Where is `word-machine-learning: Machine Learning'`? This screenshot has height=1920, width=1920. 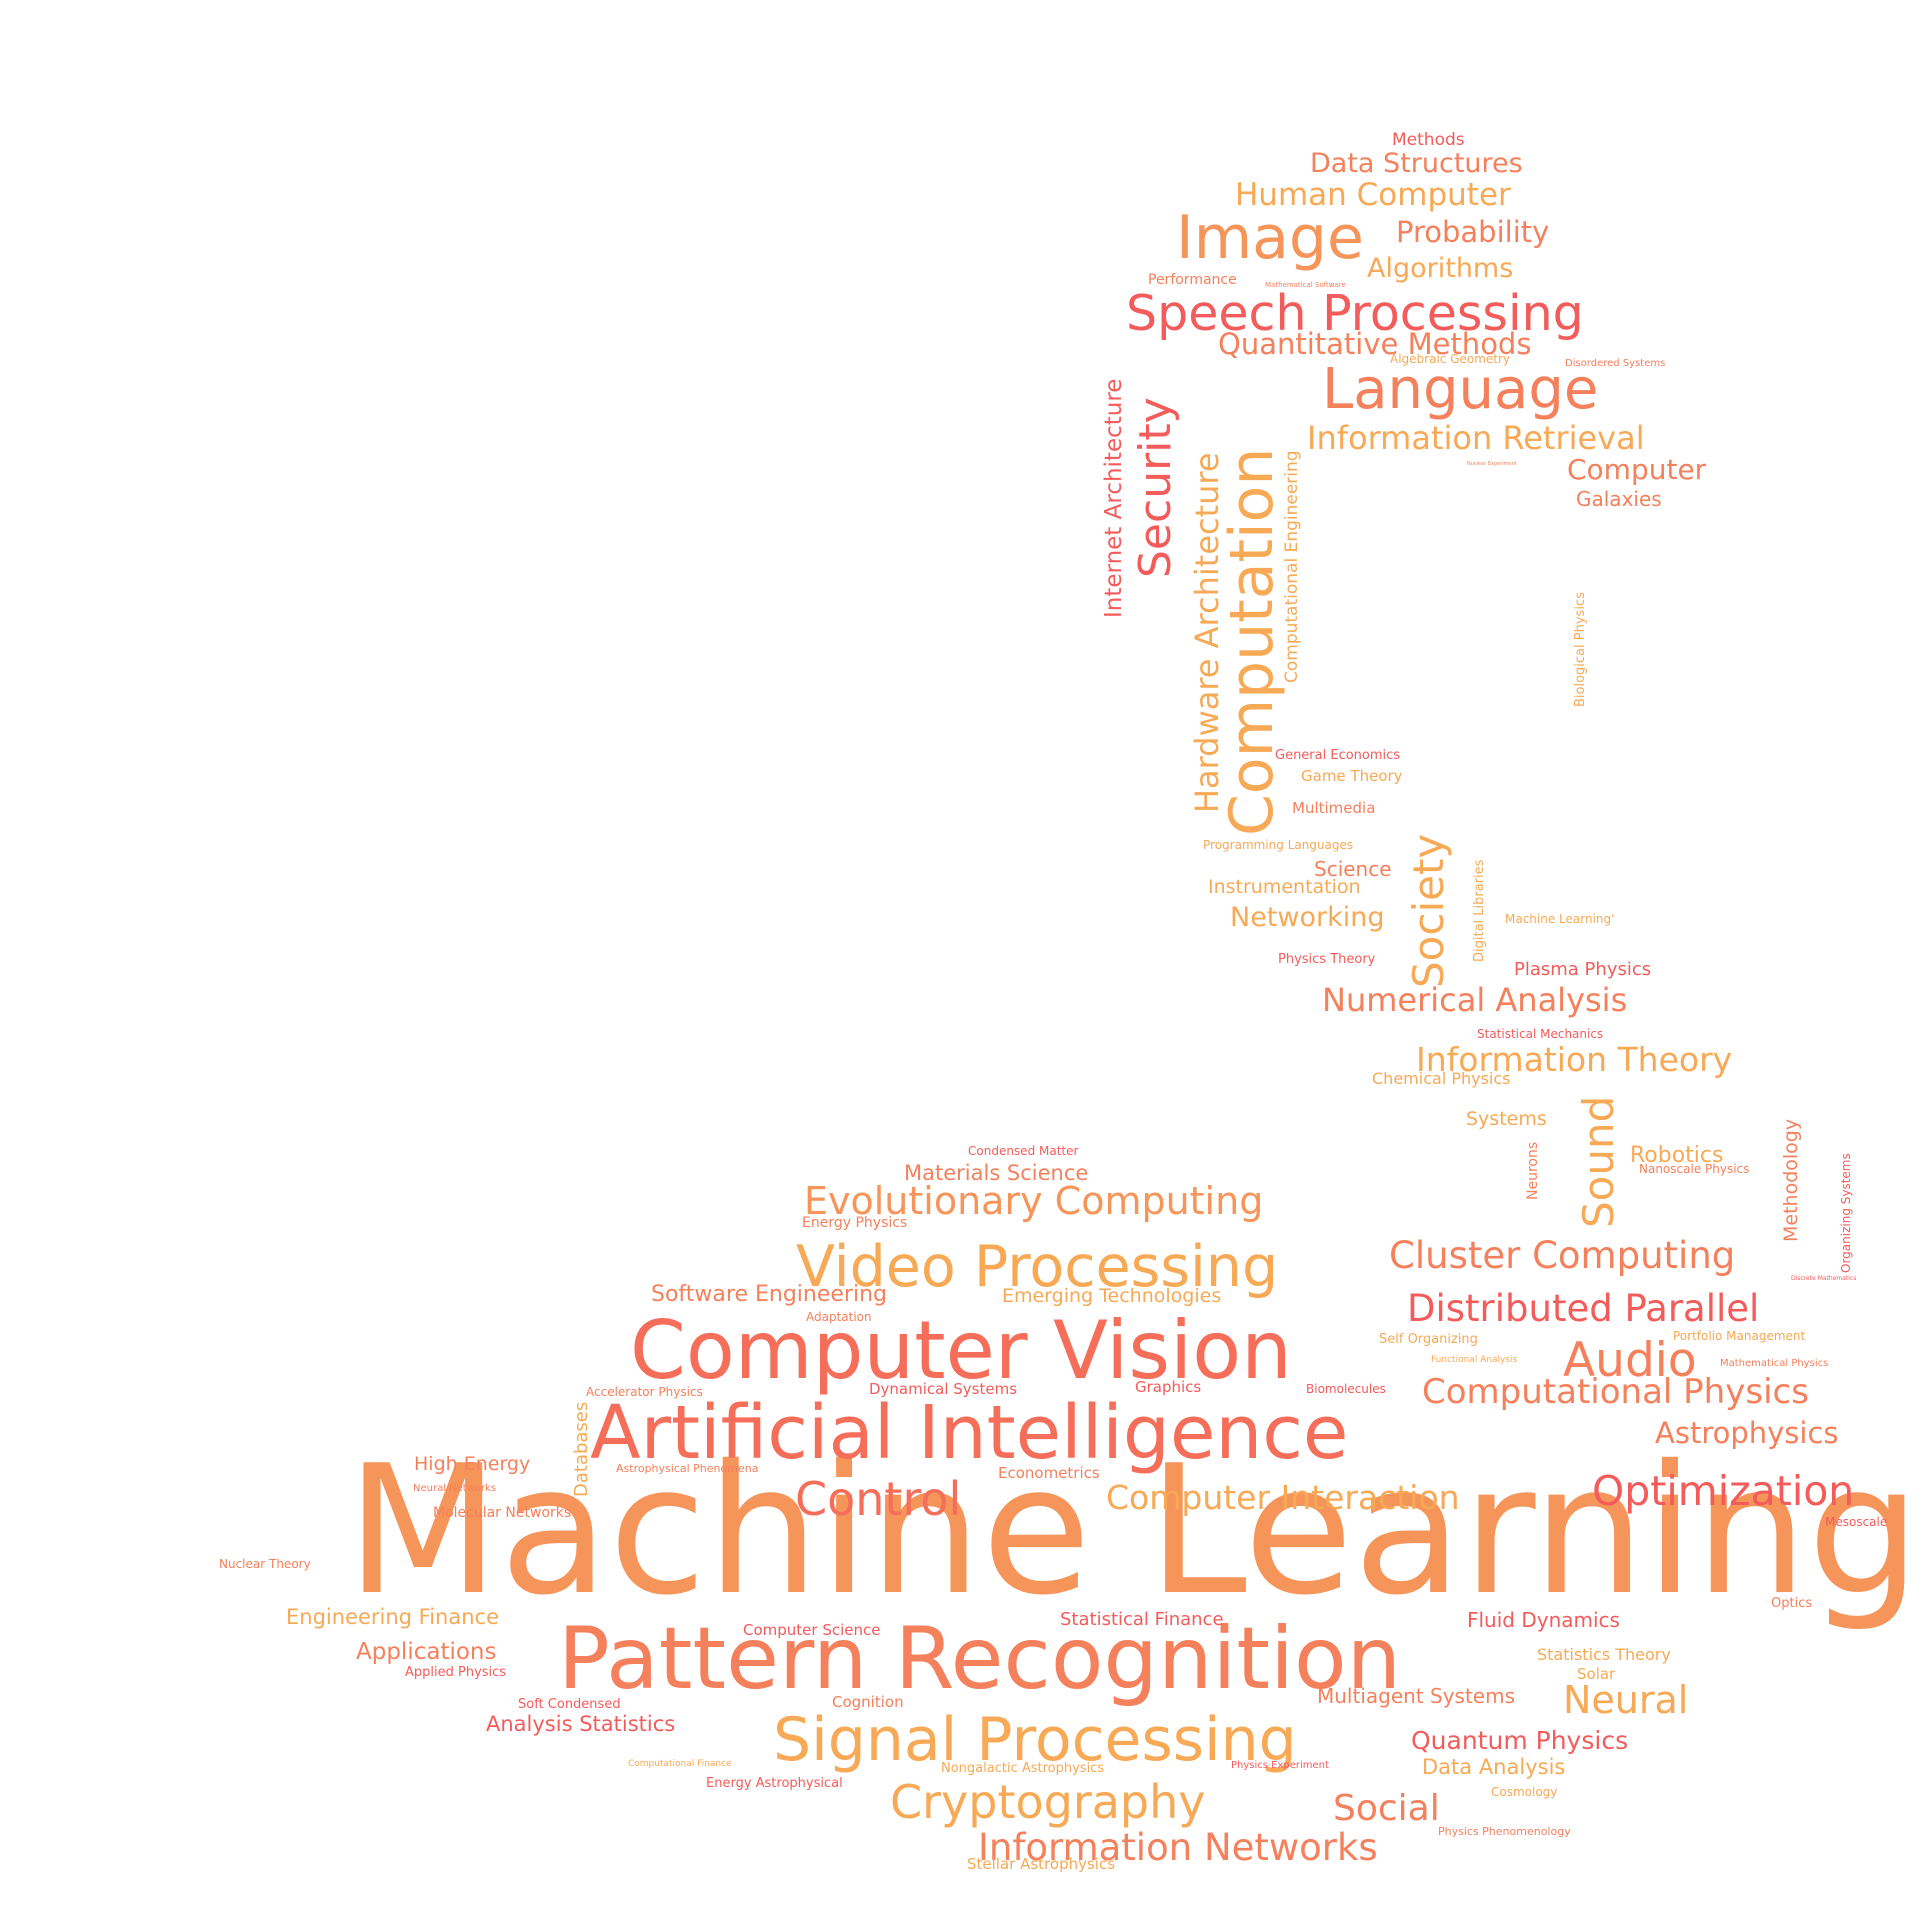
word-machine-learning: Machine Learning' is located at coordinates (1559, 919).